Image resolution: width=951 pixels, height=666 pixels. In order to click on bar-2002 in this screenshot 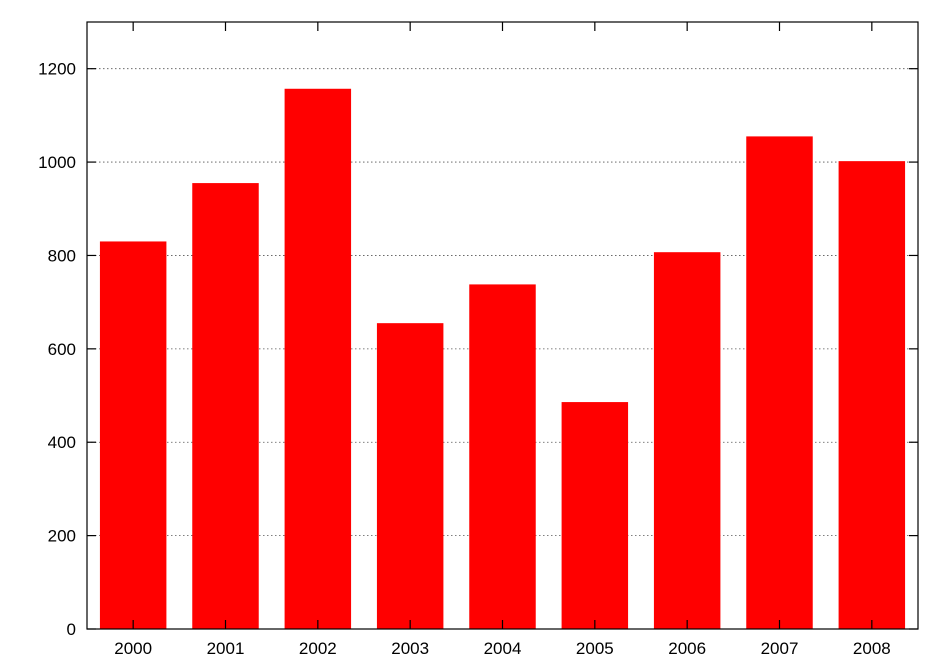, I will do `click(318, 358)`.